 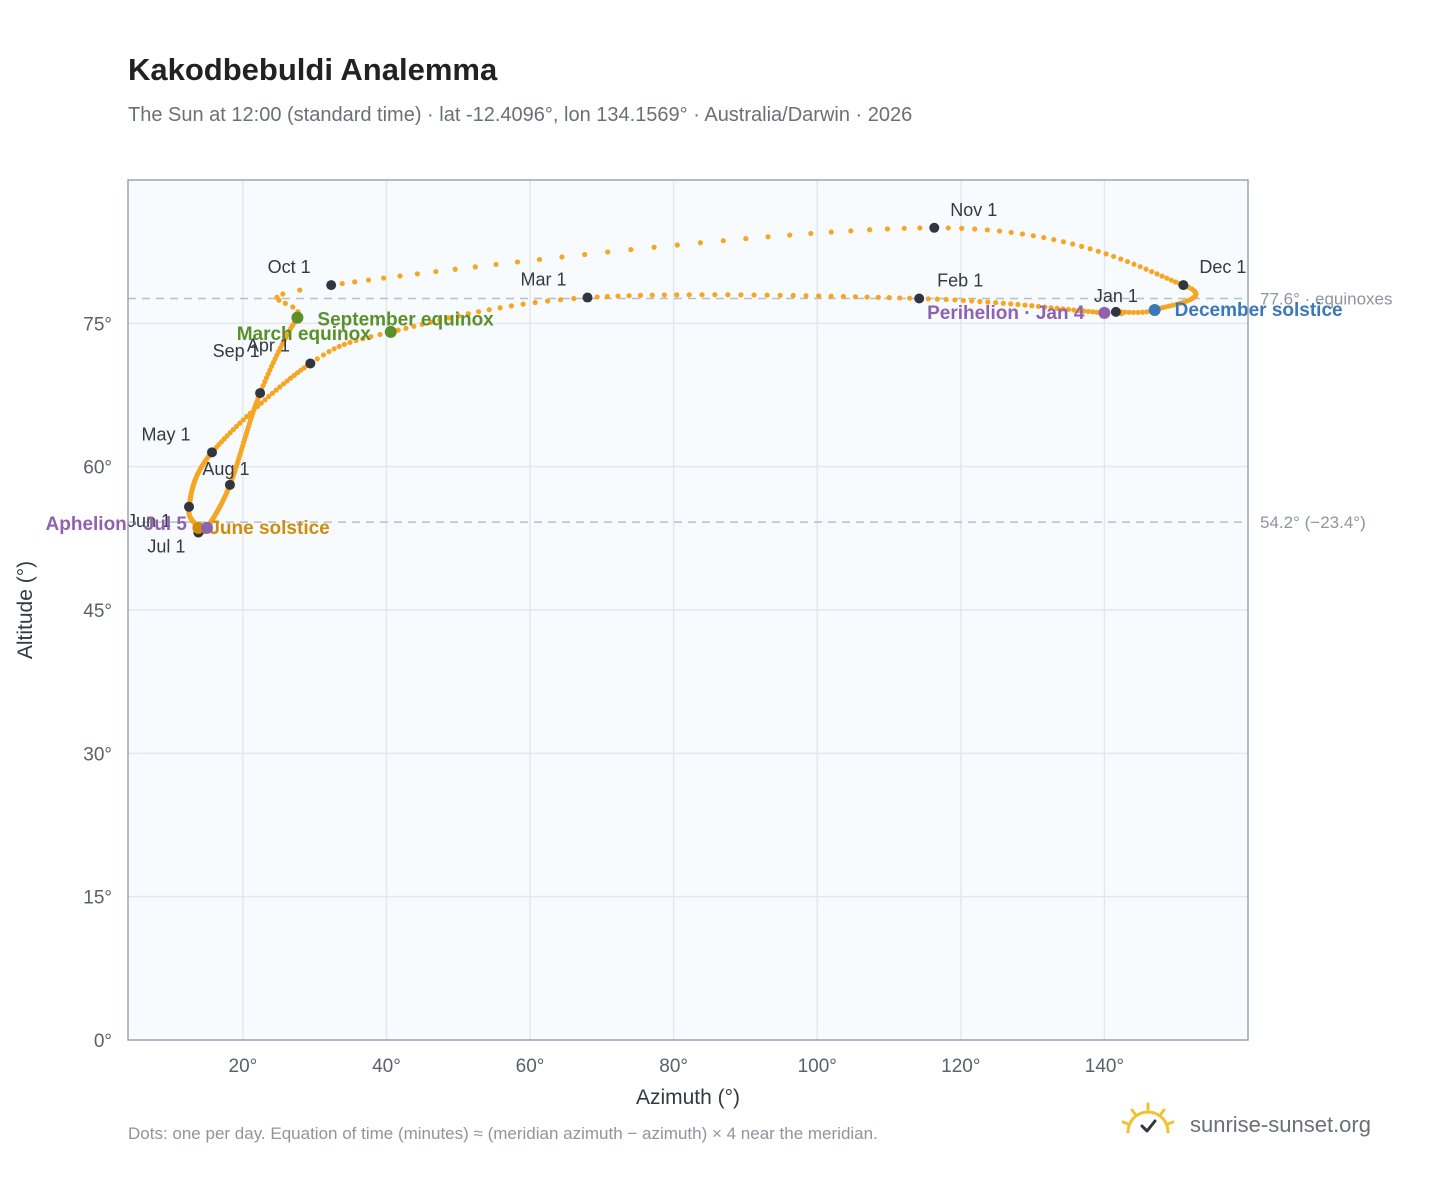 What do you see at coordinates (1313, 522) in the screenshot?
I see `reference-line-label: 54.2° (−23.4°)` at bounding box center [1313, 522].